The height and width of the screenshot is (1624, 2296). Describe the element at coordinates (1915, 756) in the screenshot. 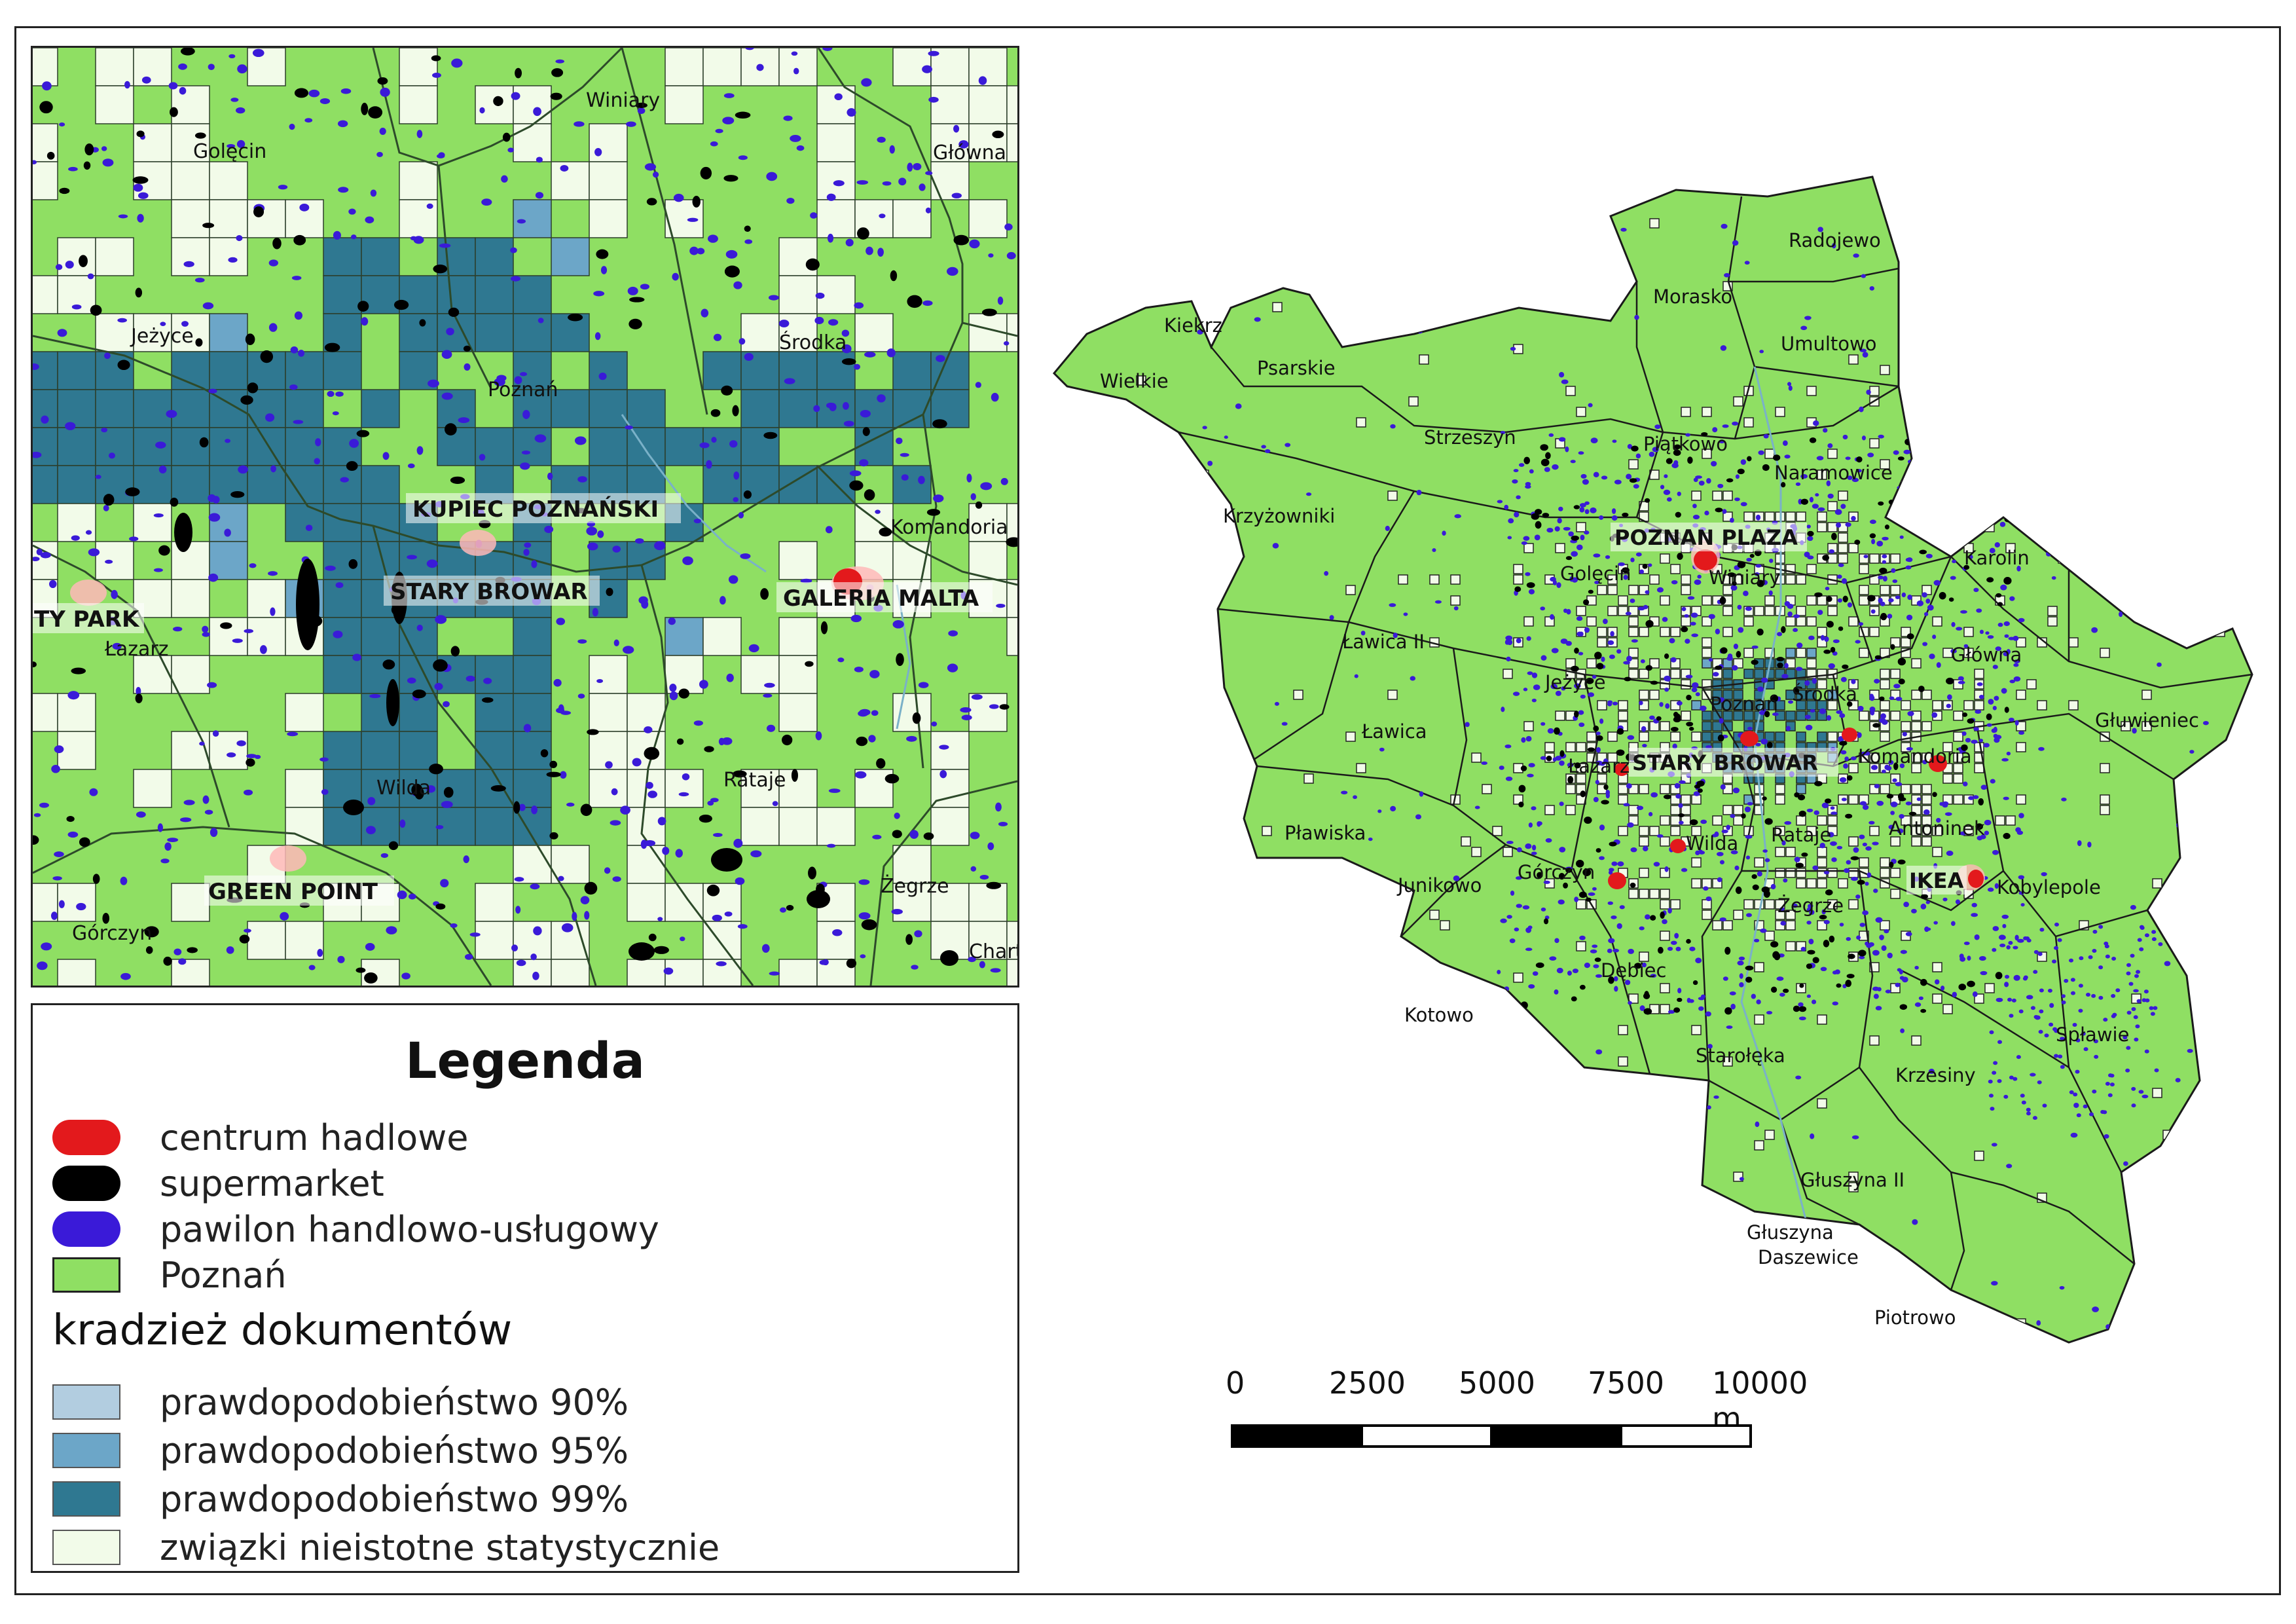

I see `main-label: Komandoria` at that location.